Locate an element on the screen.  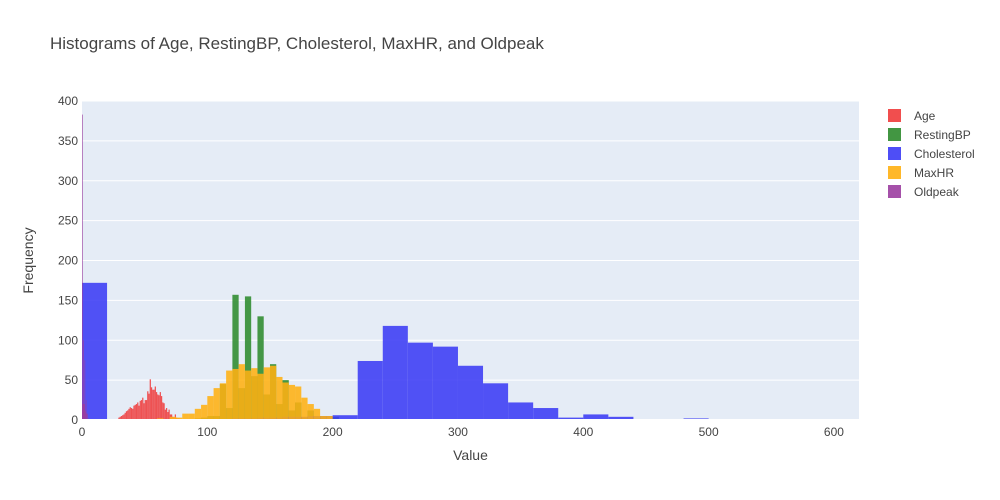
y-axis-title: Frequency is located at coordinates (28, 260).